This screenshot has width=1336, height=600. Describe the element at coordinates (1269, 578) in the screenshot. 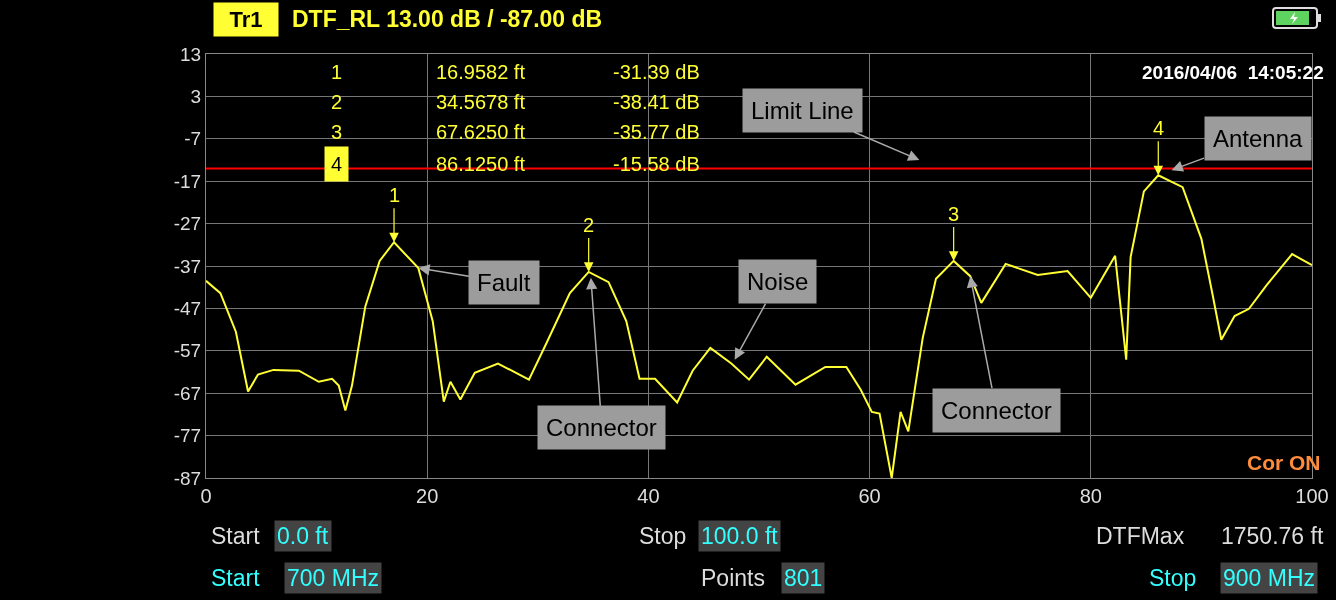

I see `text: 900 MHz` at that location.